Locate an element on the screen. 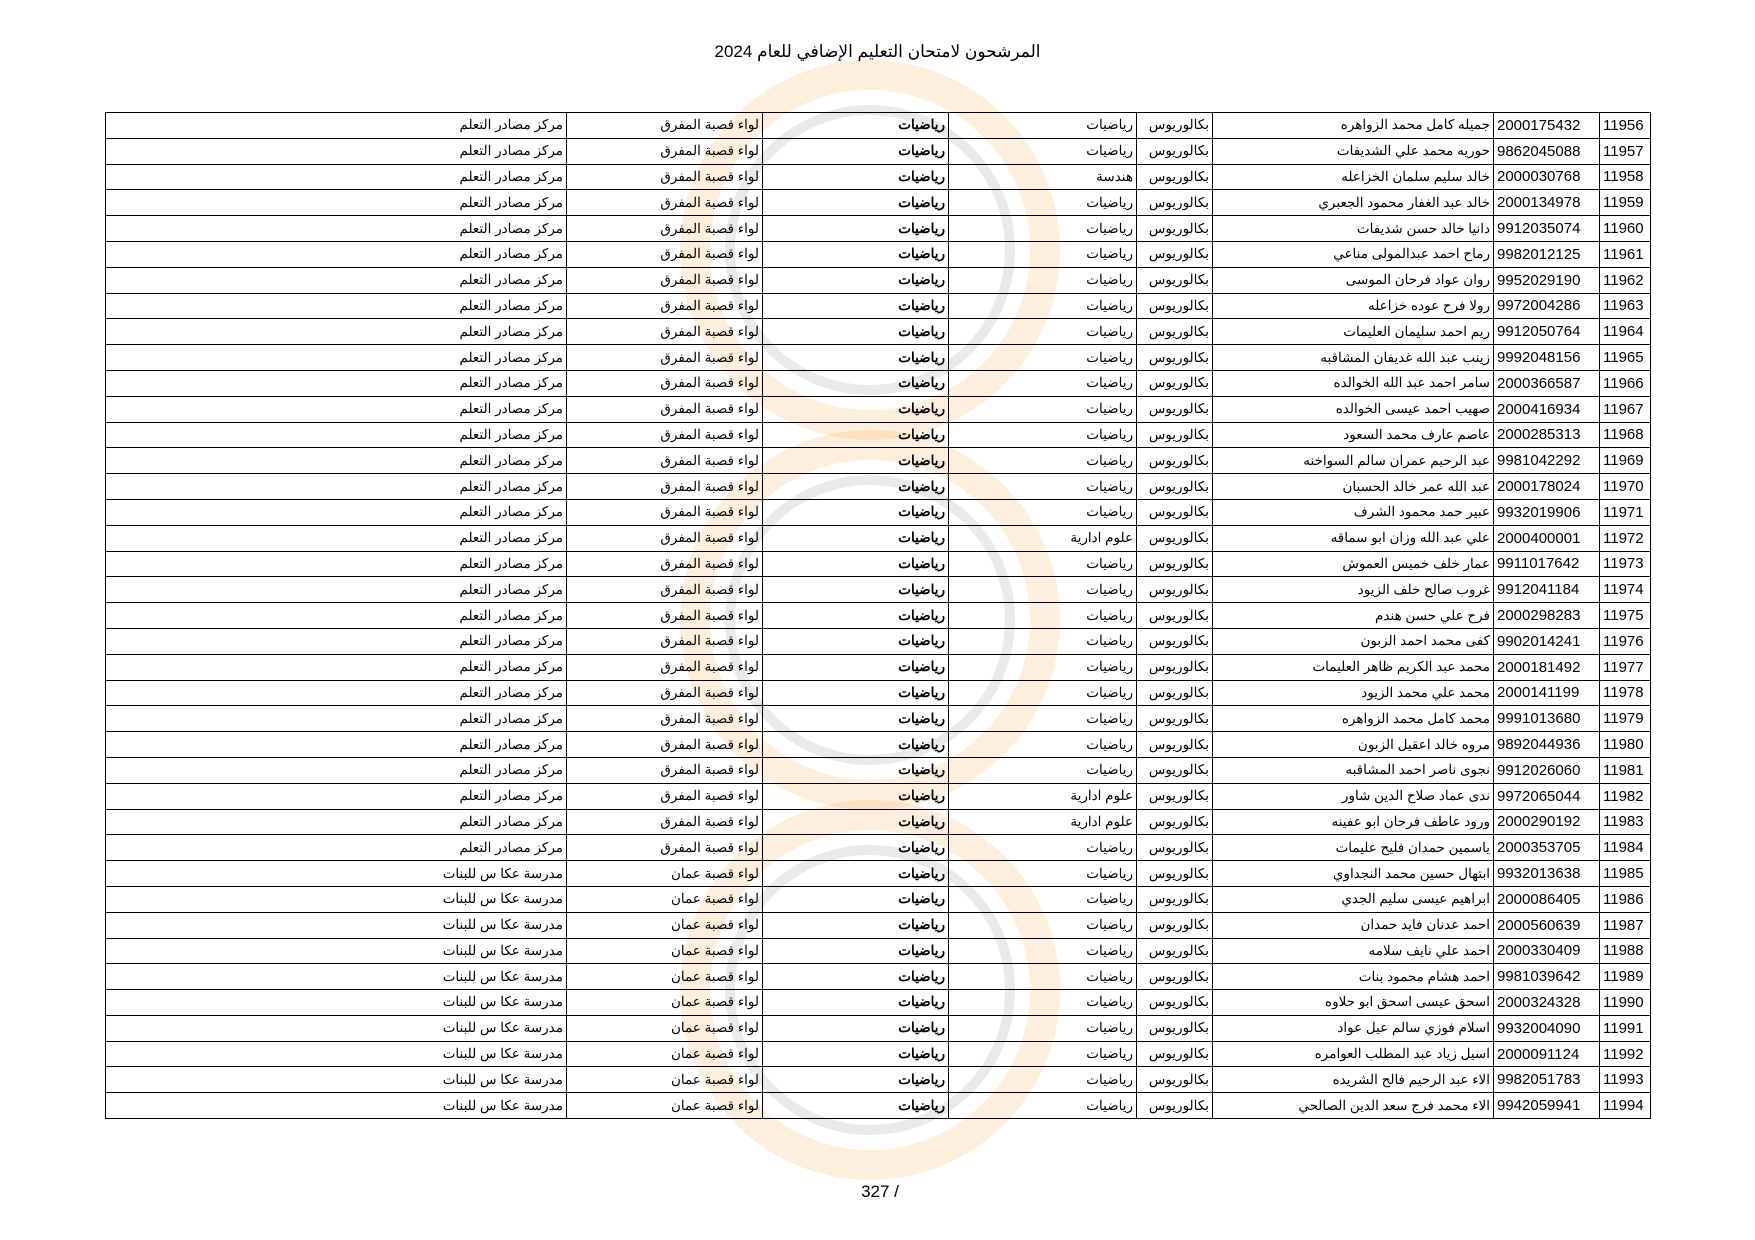 This screenshot has height=1240, width=1755. seat-number-cell: 11983 is located at coordinates (1625, 822).